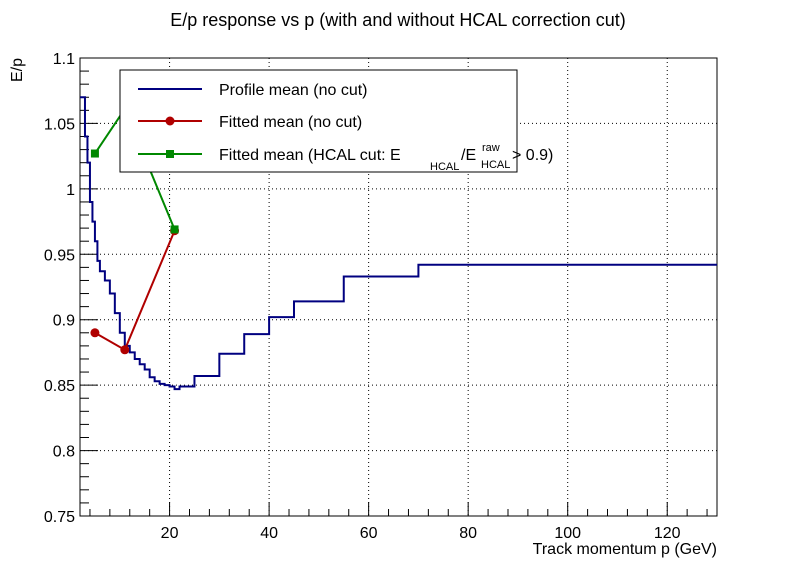 Image resolution: width=796 pixels, height=572 pixels. What do you see at coordinates (59, 255) in the screenshot?
I see `y-tick-label: 0.95` at bounding box center [59, 255].